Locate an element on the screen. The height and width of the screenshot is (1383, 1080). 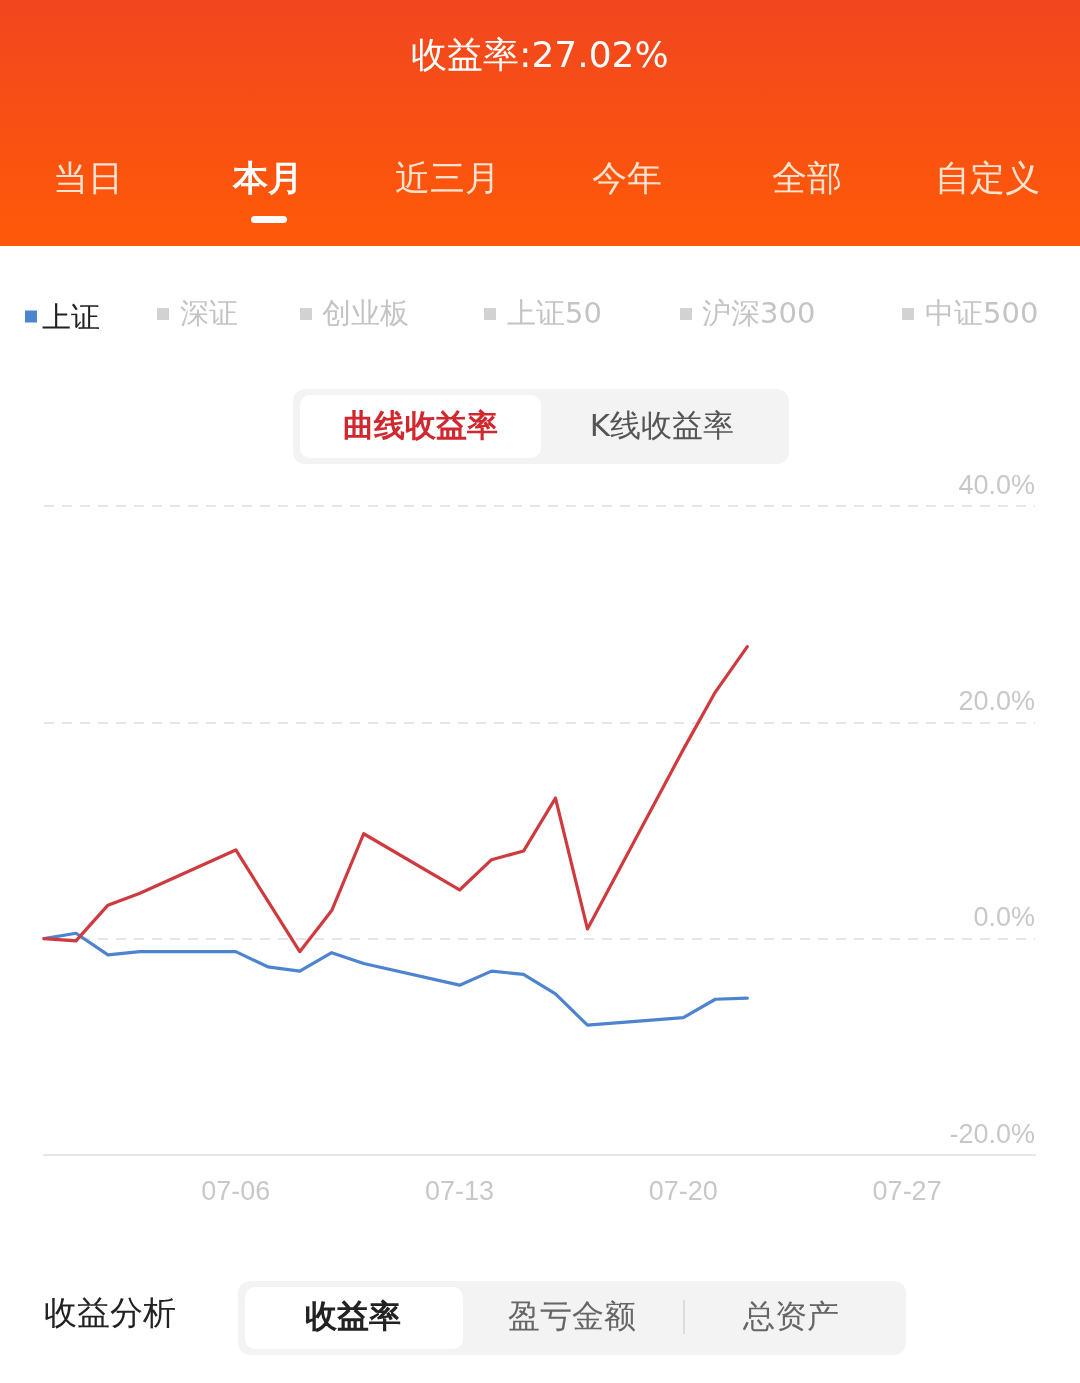
text: 自定义 is located at coordinates (987, 178).